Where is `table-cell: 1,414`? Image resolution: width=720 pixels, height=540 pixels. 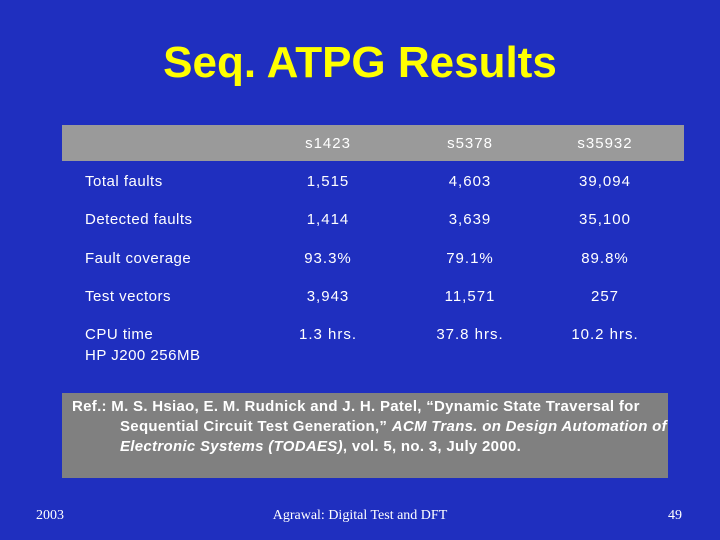 table-cell: 1,414 is located at coordinates (328, 219).